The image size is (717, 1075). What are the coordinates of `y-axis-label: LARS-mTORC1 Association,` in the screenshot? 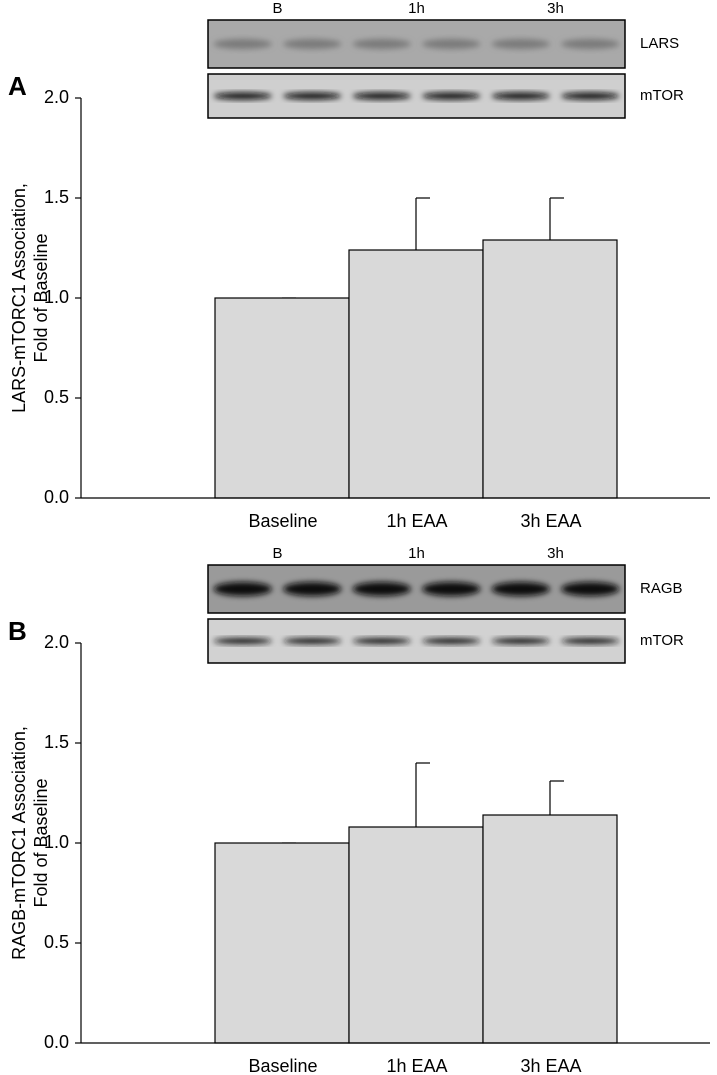 It's located at (19, 298).